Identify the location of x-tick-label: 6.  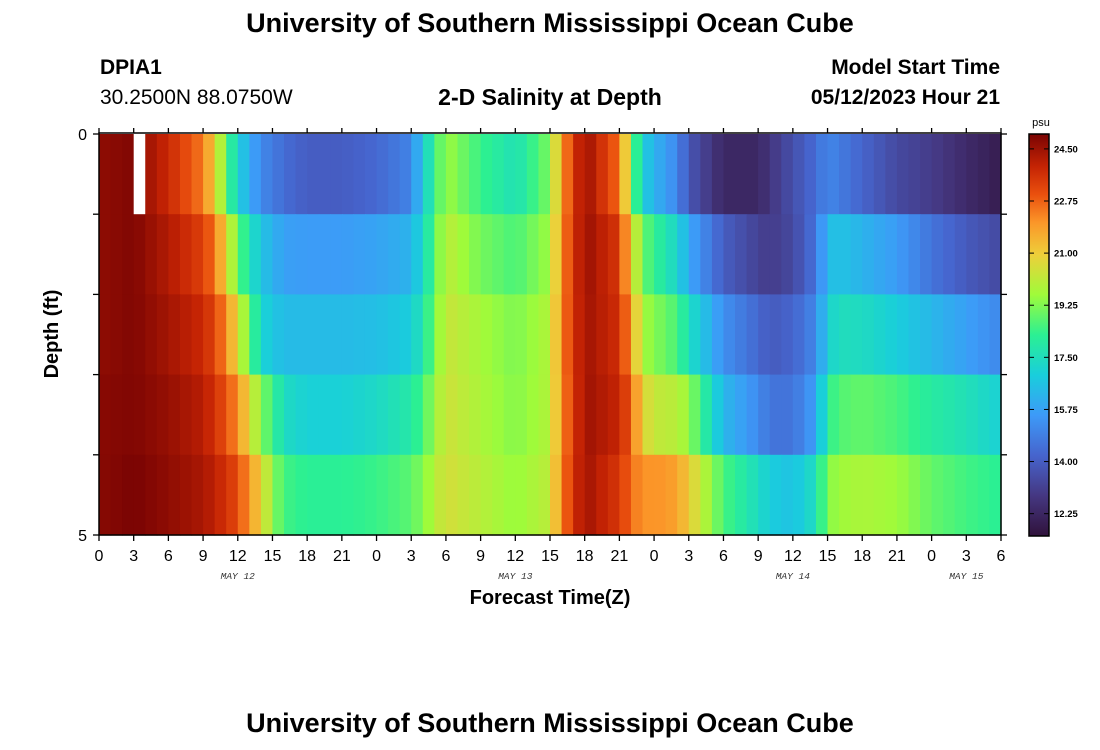
(723, 556).